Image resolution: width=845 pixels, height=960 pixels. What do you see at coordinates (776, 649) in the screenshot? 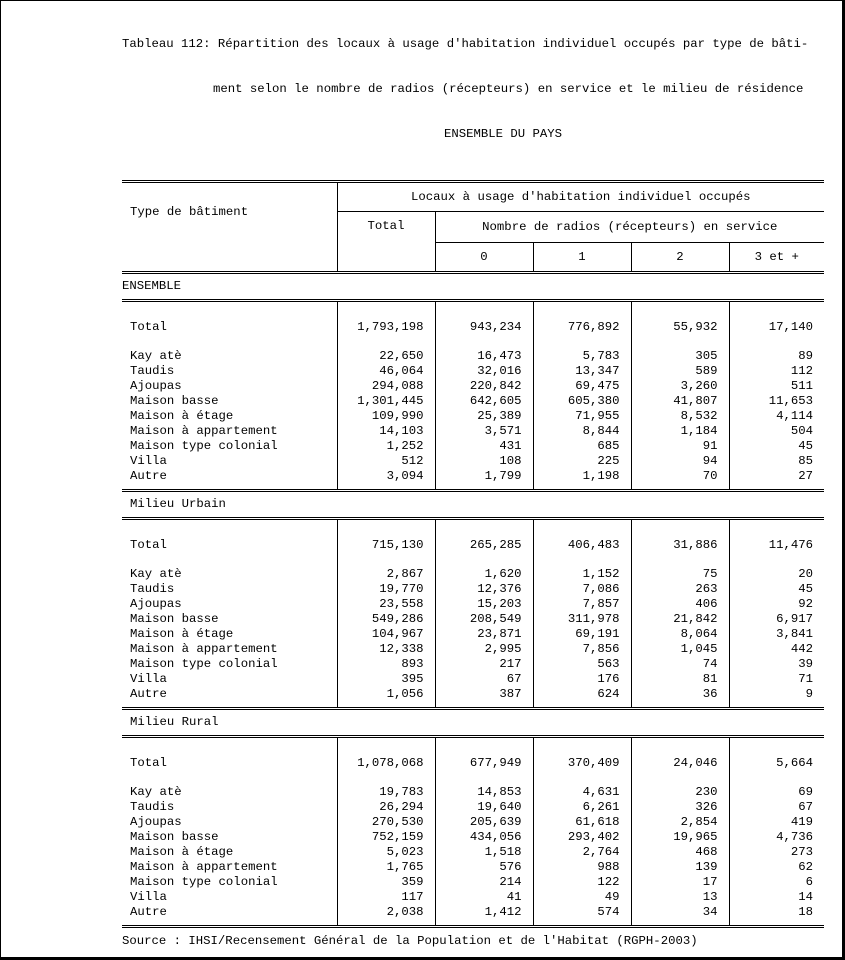
I see `value-cell: 442` at bounding box center [776, 649].